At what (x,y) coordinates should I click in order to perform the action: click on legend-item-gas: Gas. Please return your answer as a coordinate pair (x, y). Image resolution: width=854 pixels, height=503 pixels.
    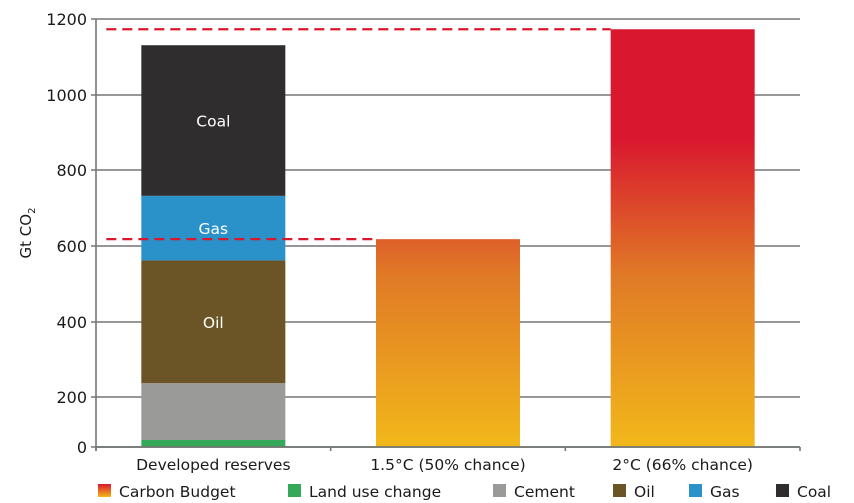
    Looking at the image, I should click on (714, 492).